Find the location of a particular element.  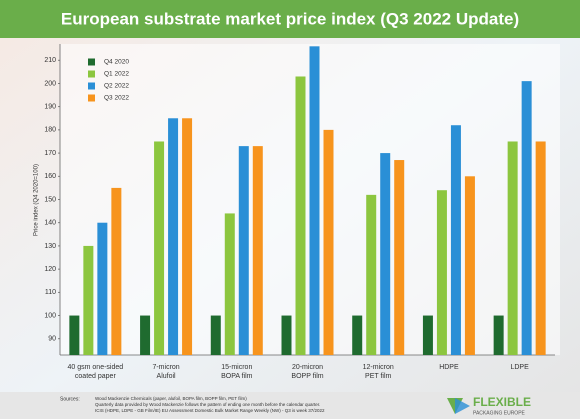

x-tick-label: 20-micron is located at coordinates (307, 367).